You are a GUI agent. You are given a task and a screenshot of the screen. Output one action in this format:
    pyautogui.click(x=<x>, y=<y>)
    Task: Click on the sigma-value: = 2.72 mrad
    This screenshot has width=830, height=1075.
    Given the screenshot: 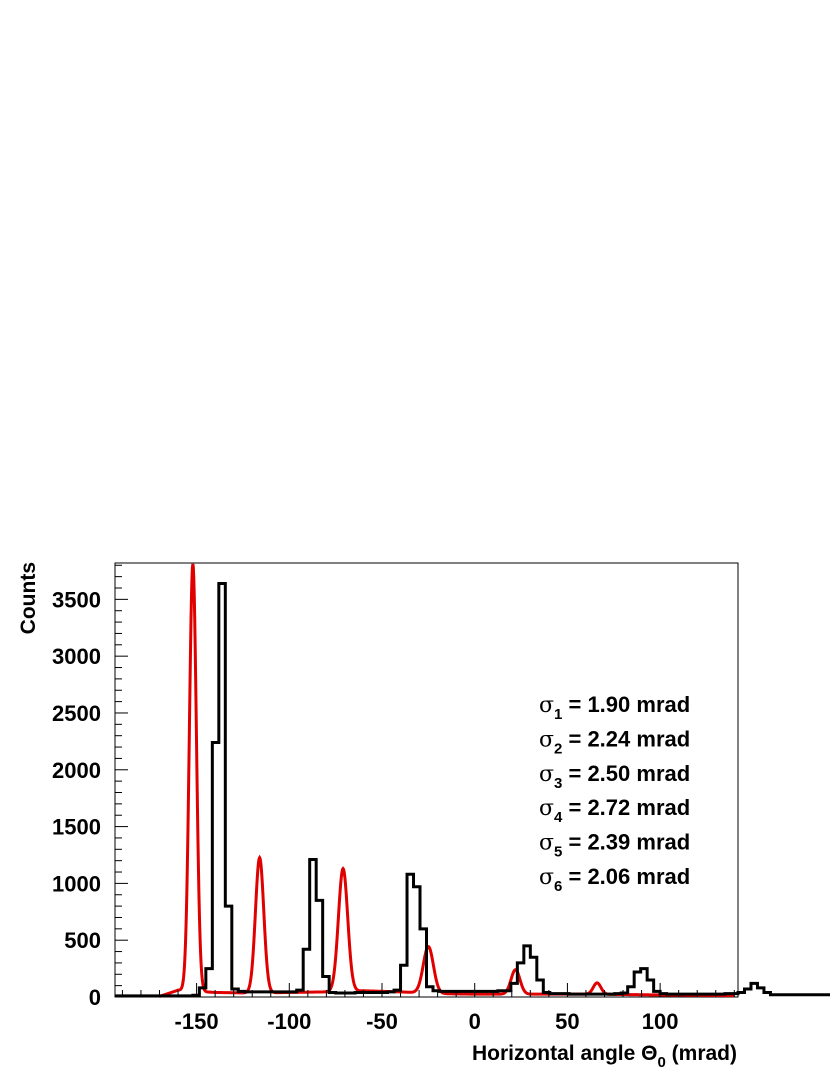 What is the action you would take?
    pyautogui.click(x=626, y=807)
    